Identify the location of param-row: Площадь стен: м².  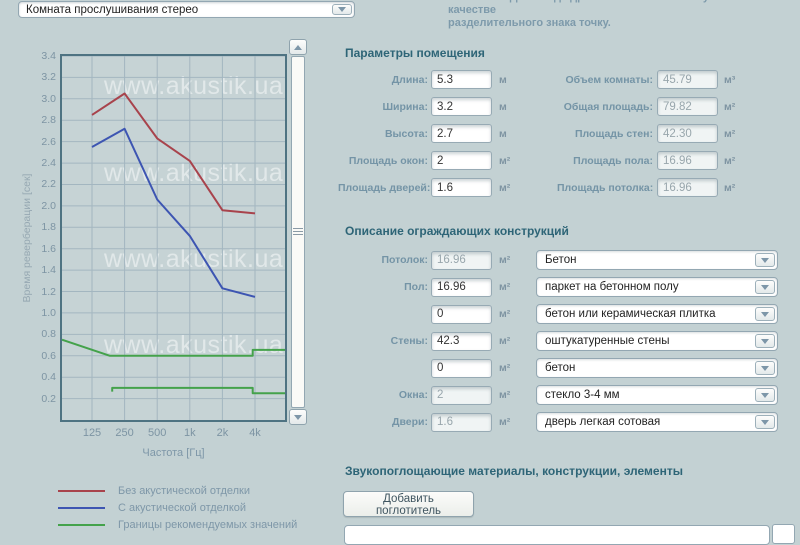
(646, 133).